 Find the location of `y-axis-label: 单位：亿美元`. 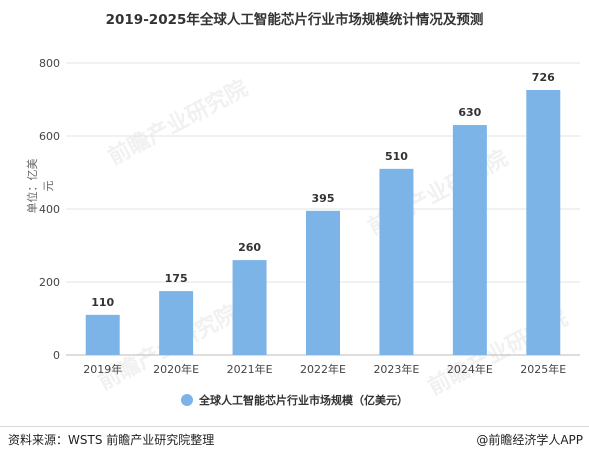

y-axis-label: 单位：亿美元 is located at coordinates (40, 186).